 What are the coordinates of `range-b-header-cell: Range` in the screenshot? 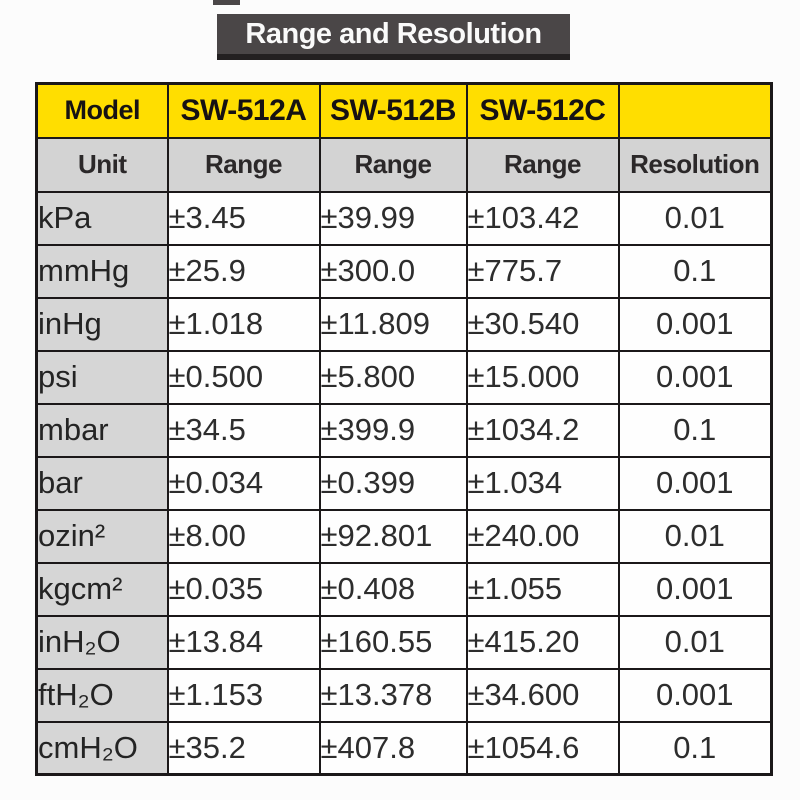 It's located at (393, 164).